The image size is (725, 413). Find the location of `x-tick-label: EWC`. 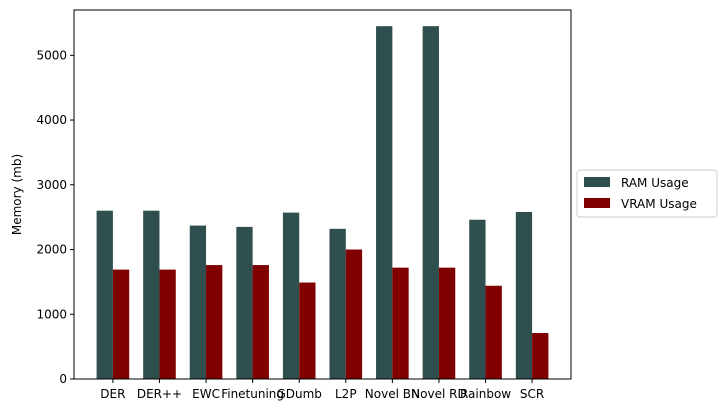

x-tick-label: EWC is located at coordinates (206, 394).